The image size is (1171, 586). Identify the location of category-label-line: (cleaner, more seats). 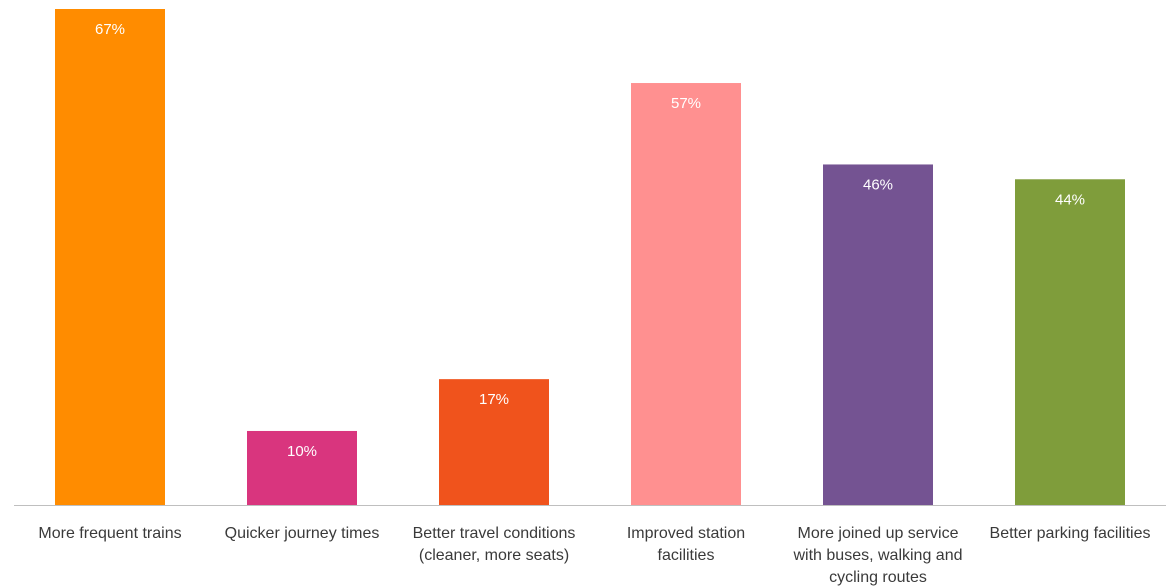
(494, 555).